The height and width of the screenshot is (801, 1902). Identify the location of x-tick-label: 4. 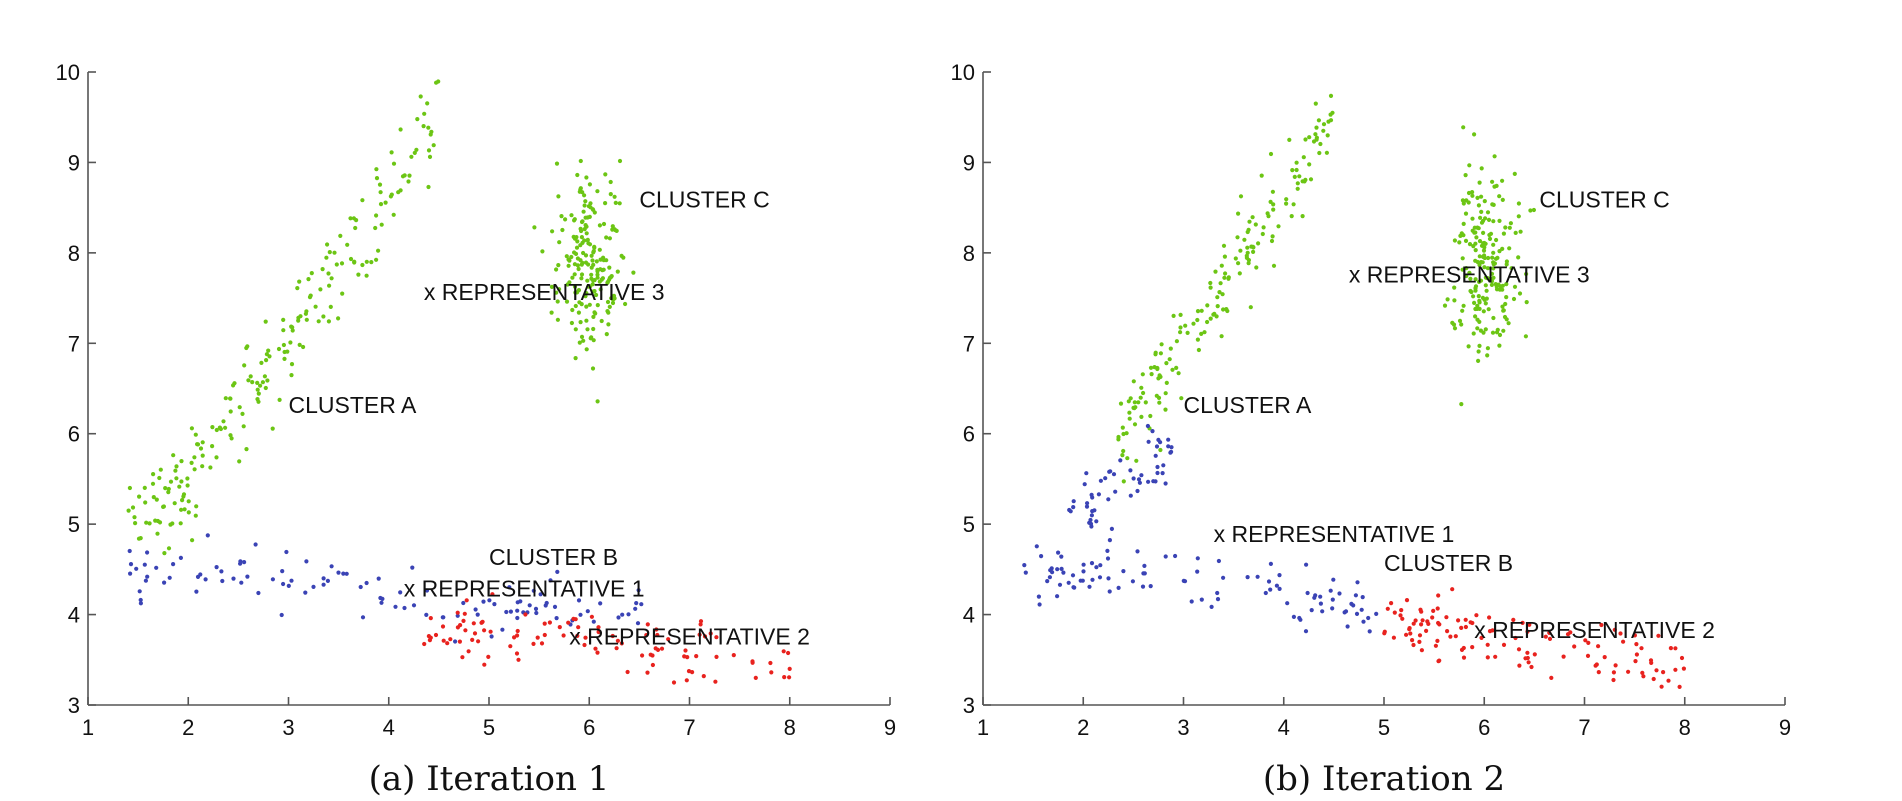
(389, 727).